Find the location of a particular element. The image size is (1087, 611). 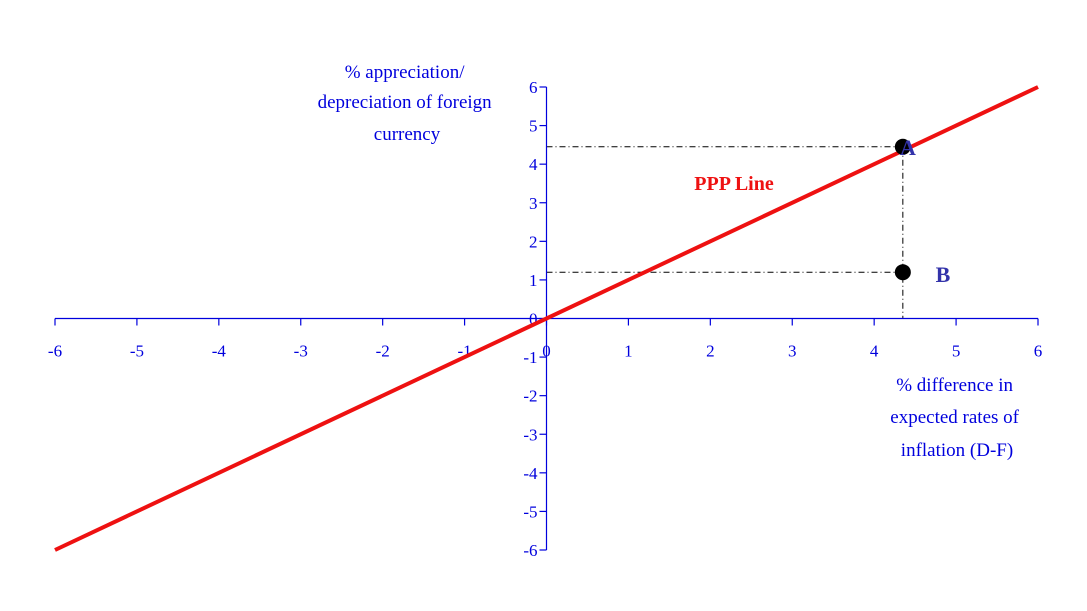

y-tick-label: 4 is located at coordinates (533, 164).